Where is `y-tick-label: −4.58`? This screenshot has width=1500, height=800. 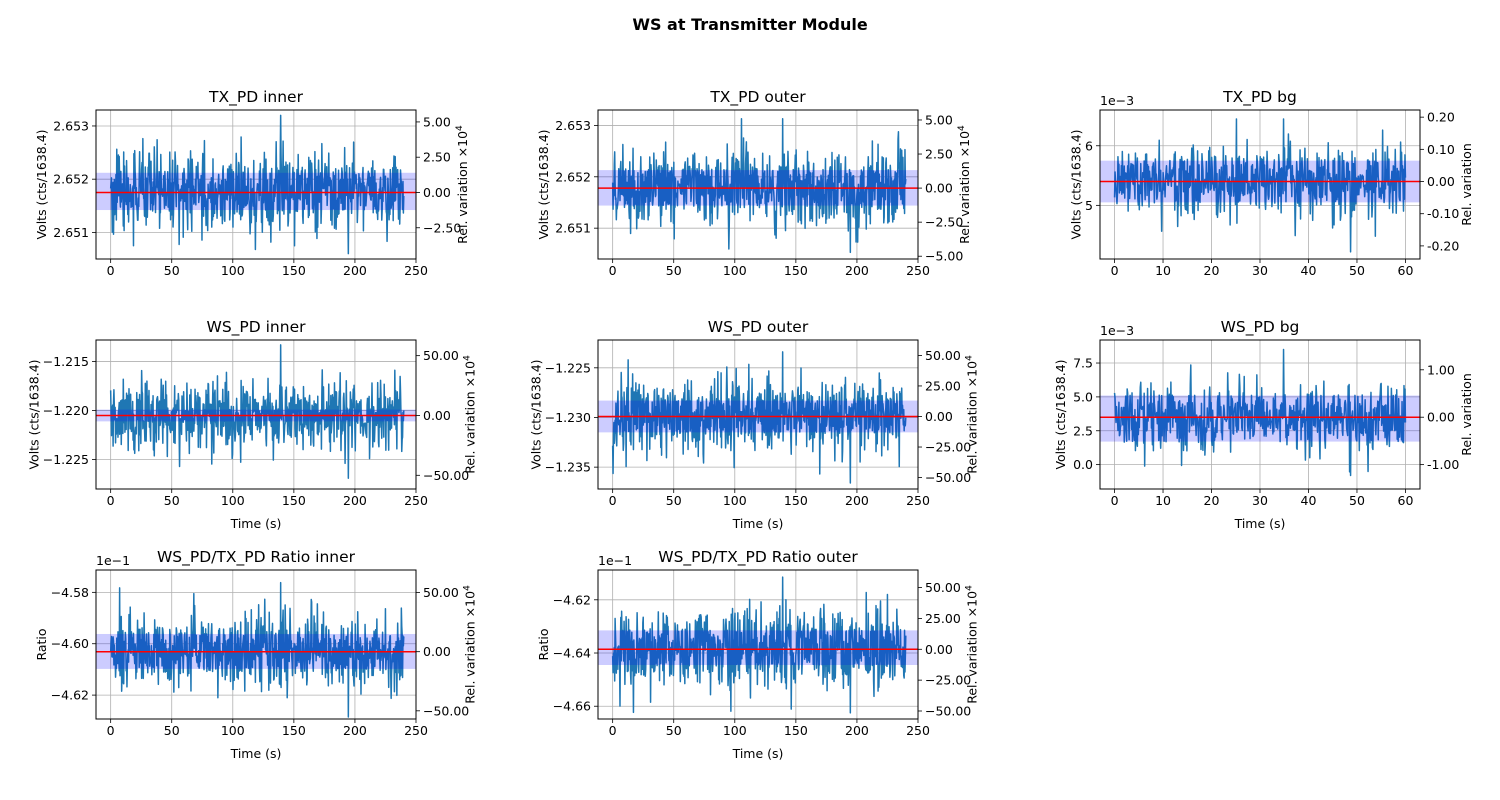 y-tick-label: −4.58 is located at coordinates (70, 592).